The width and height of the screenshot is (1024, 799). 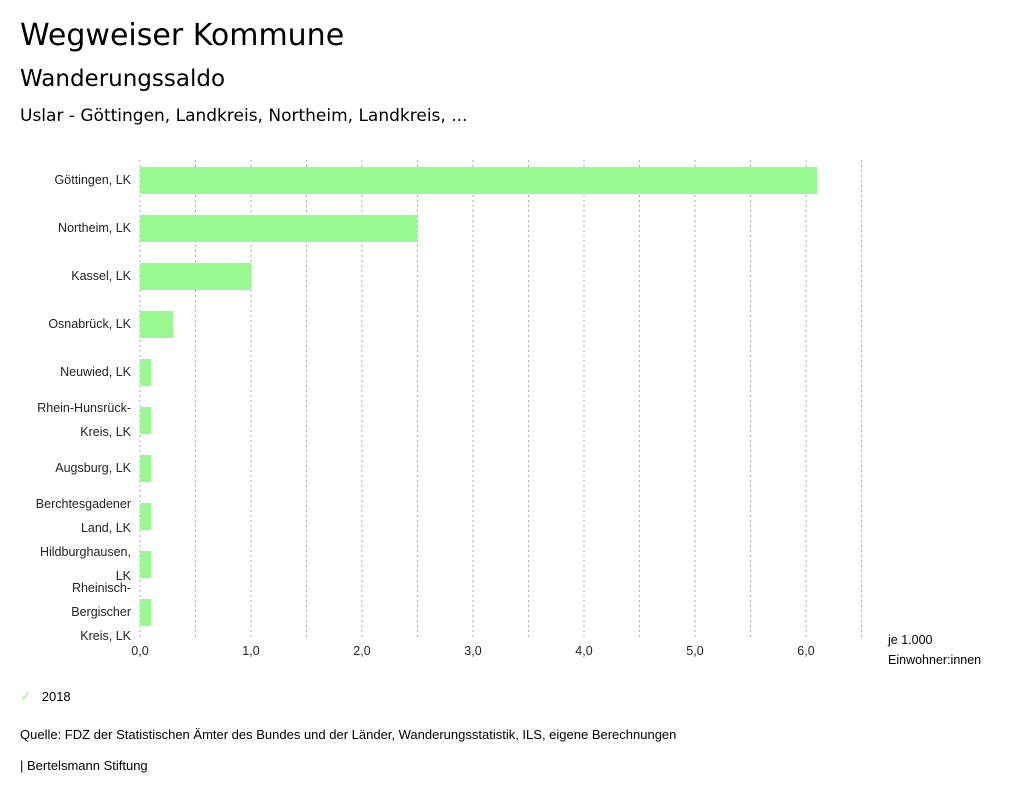 I want to click on y-category-label: Northeim, LK, so click(x=95, y=228).